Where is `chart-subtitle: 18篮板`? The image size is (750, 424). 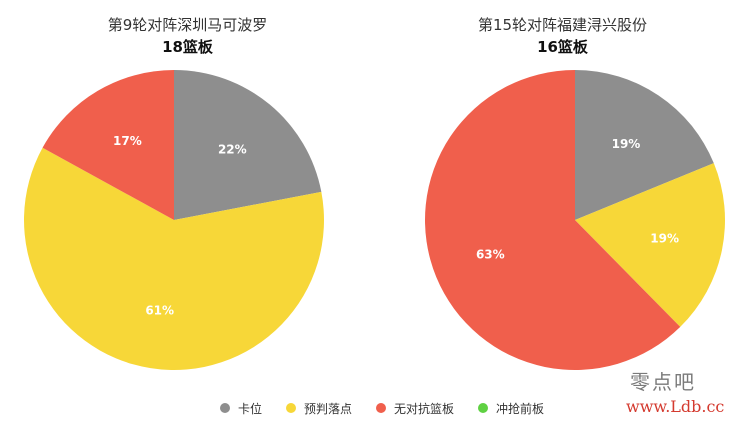
chart-subtitle: 18篮板 is located at coordinates (187, 47).